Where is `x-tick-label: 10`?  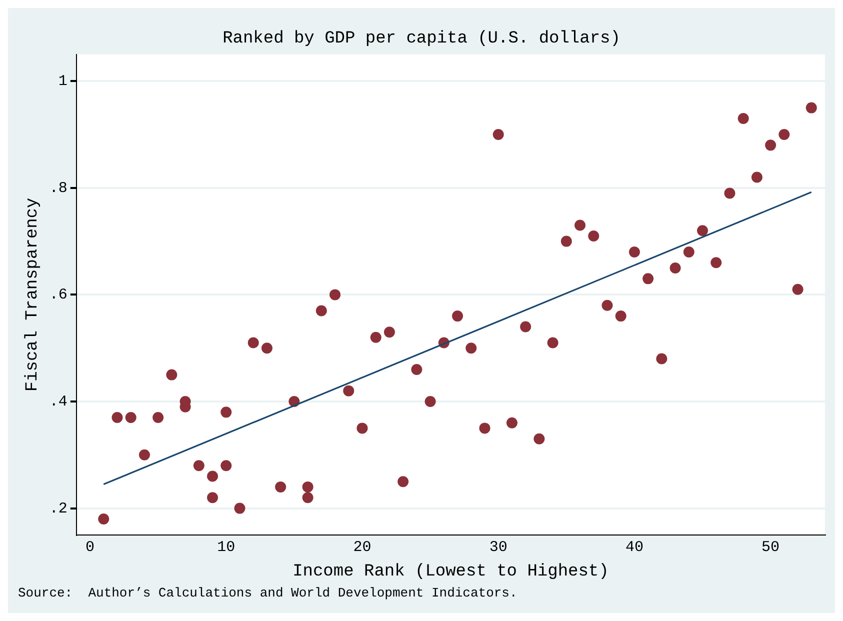
x-tick-label: 10 is located at coordinates (226, 547).